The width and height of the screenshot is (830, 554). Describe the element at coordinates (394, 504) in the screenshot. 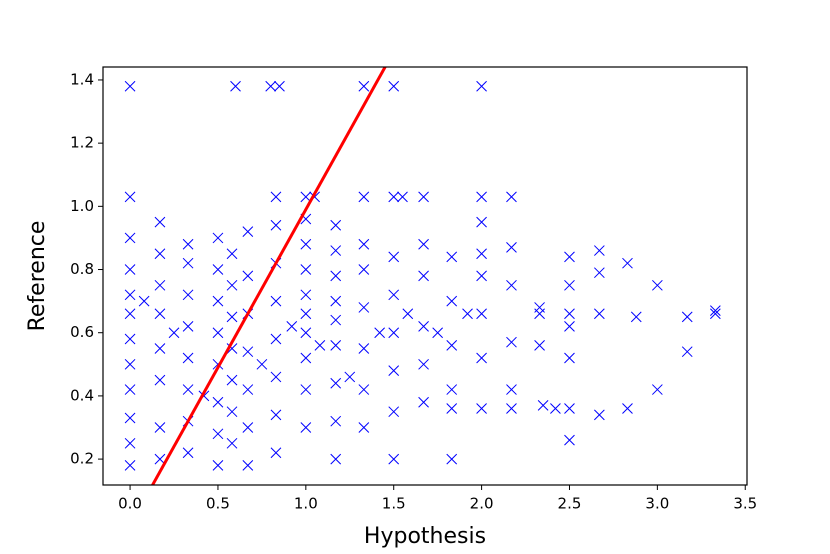

I see `x-tick-label: 1.5` at that location.